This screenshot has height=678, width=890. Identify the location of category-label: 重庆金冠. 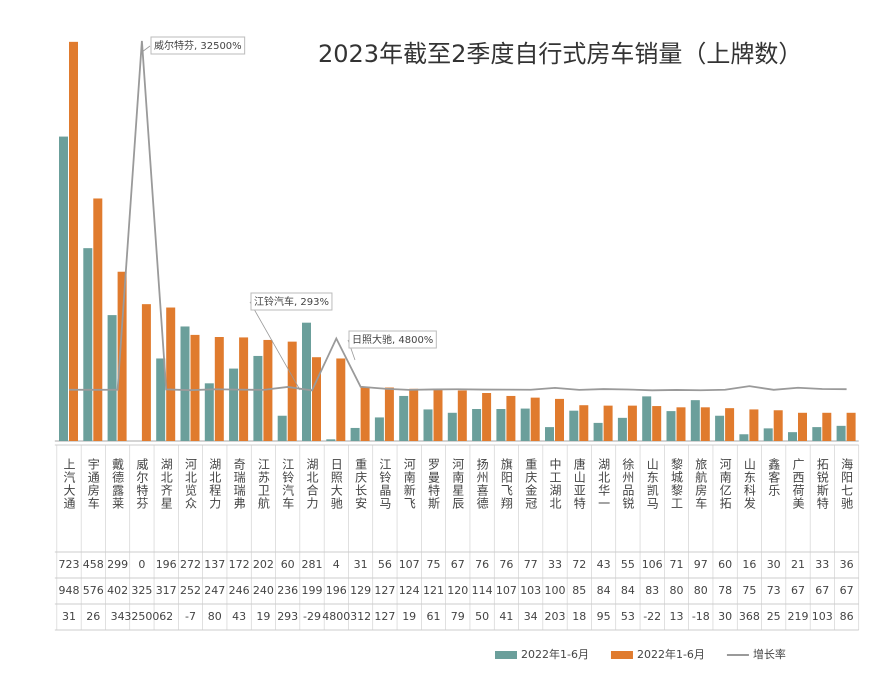
(531, 484).